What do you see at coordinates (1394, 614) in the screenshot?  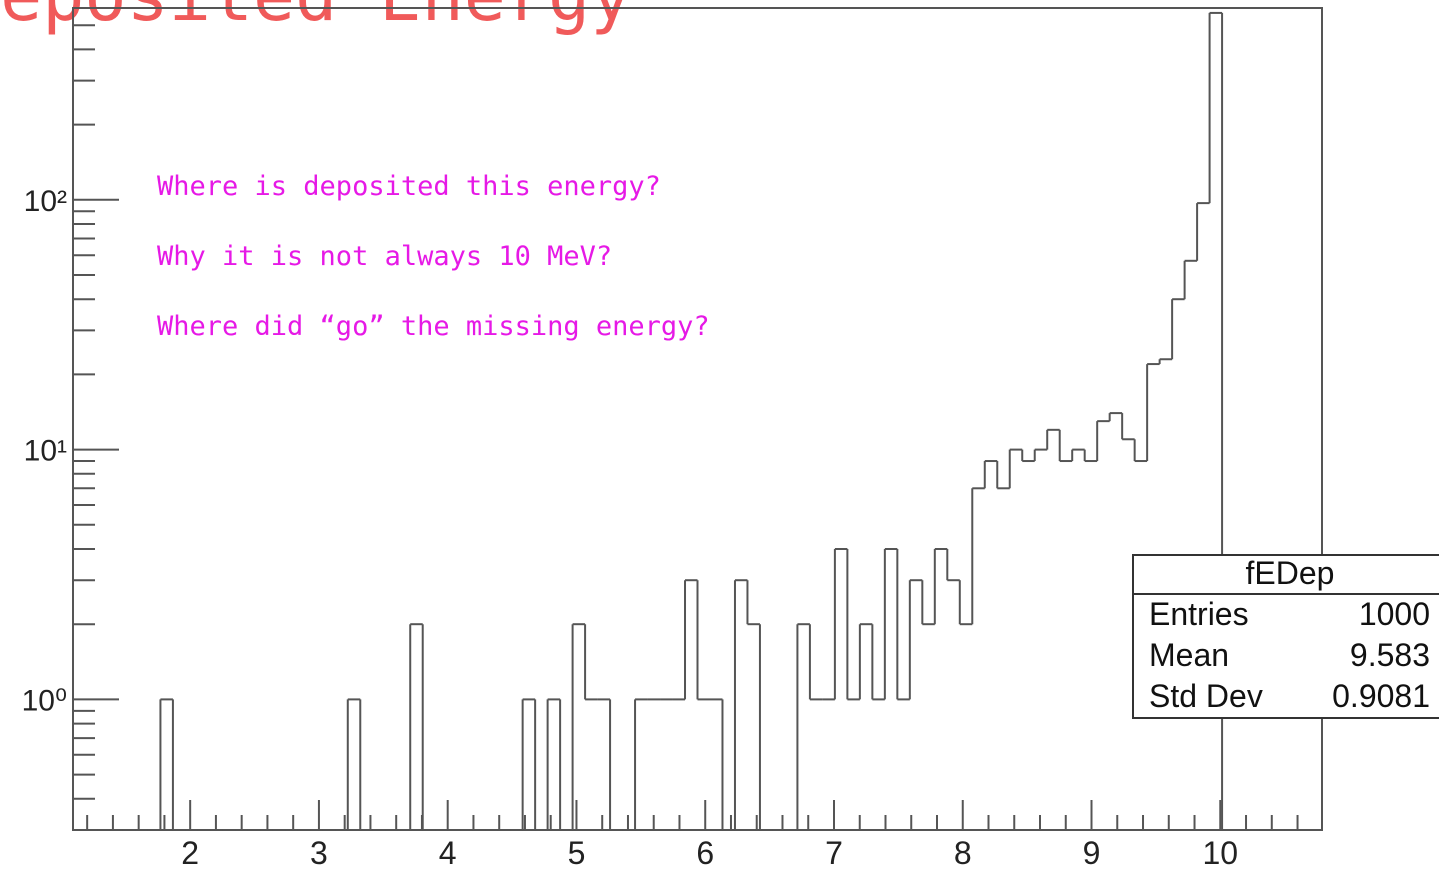 I see `stats-value: 1000` at bounding box center [1394, 614].